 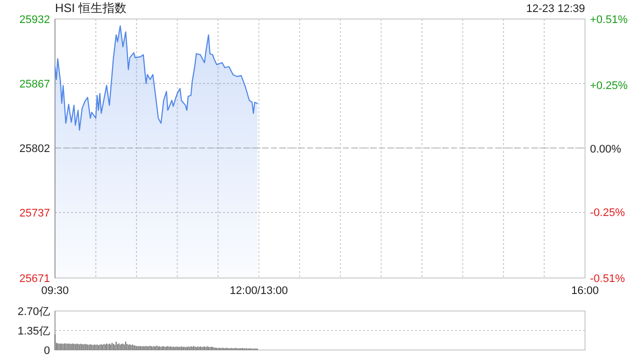 What do you see at coordinates (555, 9) in the screenshot?
I see `text: 12-23 12:39` at bounding box center [555, 9].